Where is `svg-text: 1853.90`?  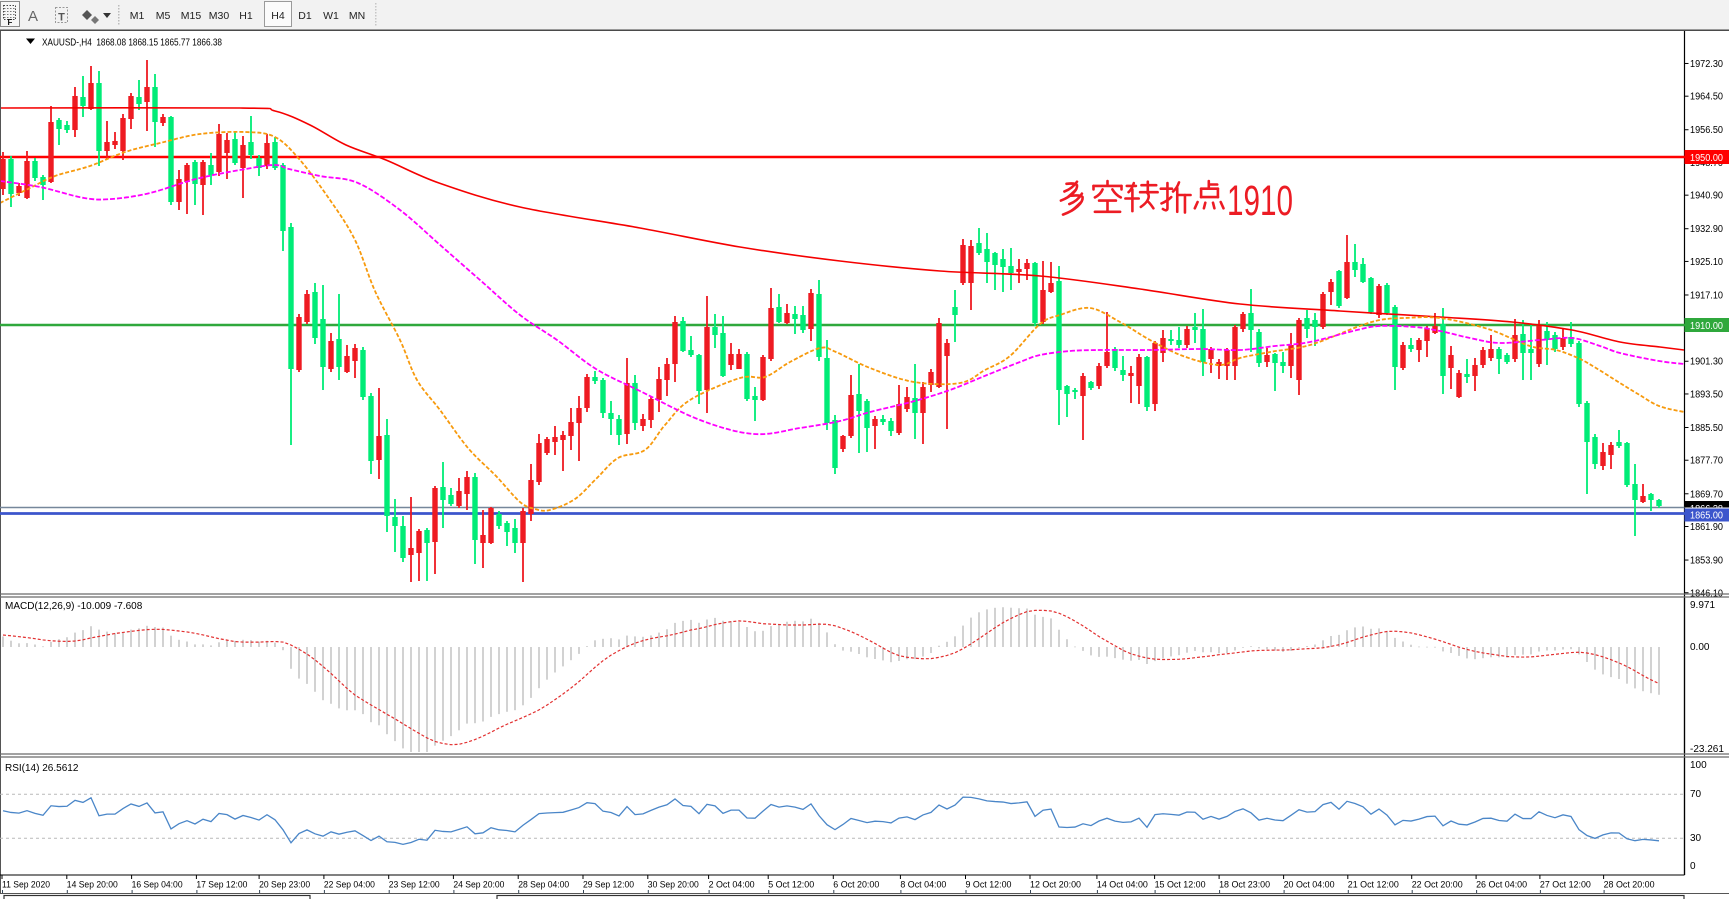
svg-text: 1853.90 is located at coordinates (1706, 561).